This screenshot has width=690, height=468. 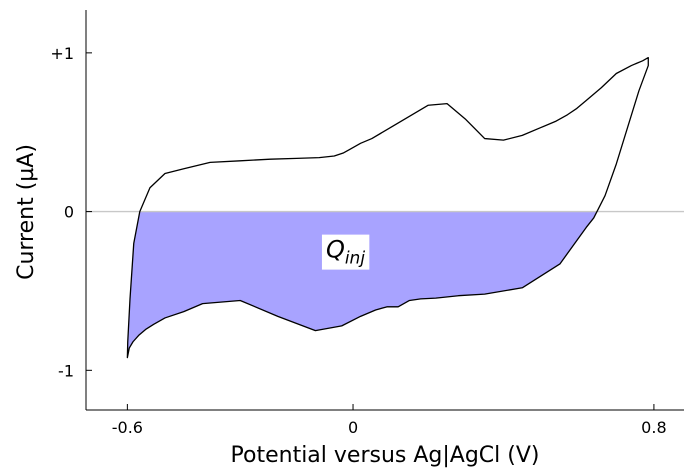 I want to click on y-axis-ticks: +1 0 -1, so click(x=71, y=212).